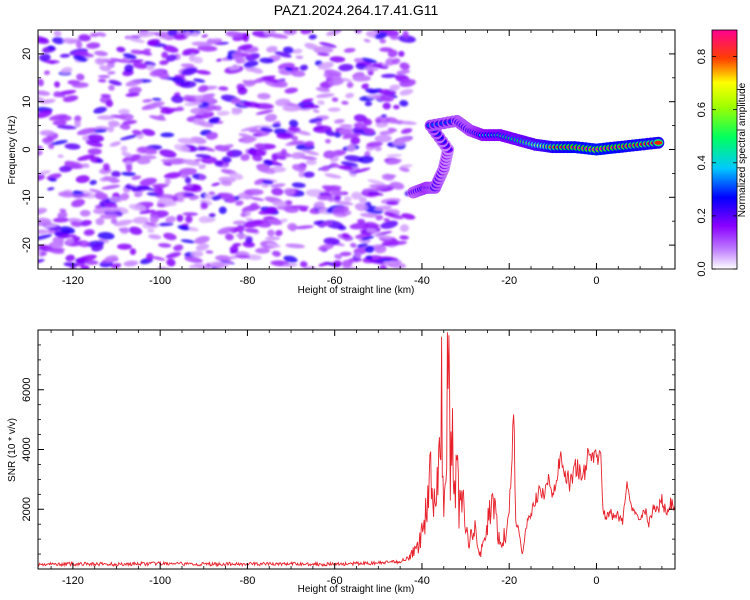 Image resolution: width=750 pixels, height=600 pixels. Describe the element at coordinates (596, 281) in the screenshot. I see `x-tick-label: 0` at that location.